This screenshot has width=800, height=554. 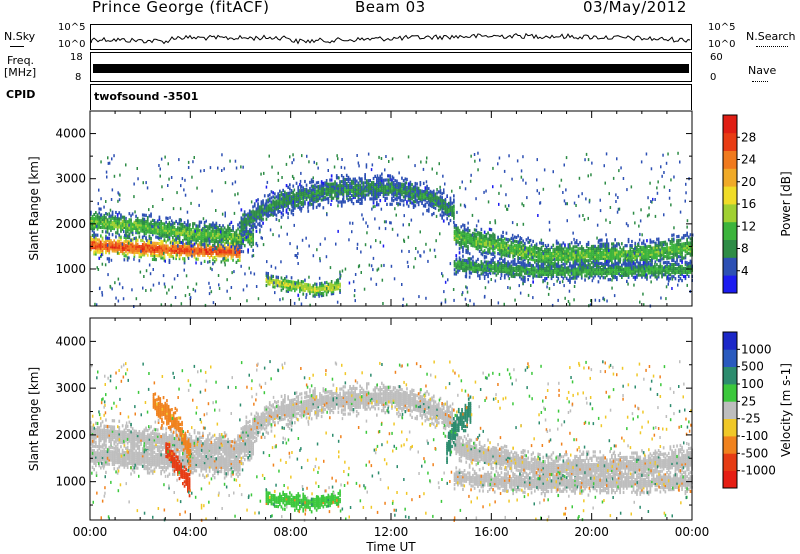 I want to click on noise-right-tick-bottom: 10^0, so click(x=722, y=44).